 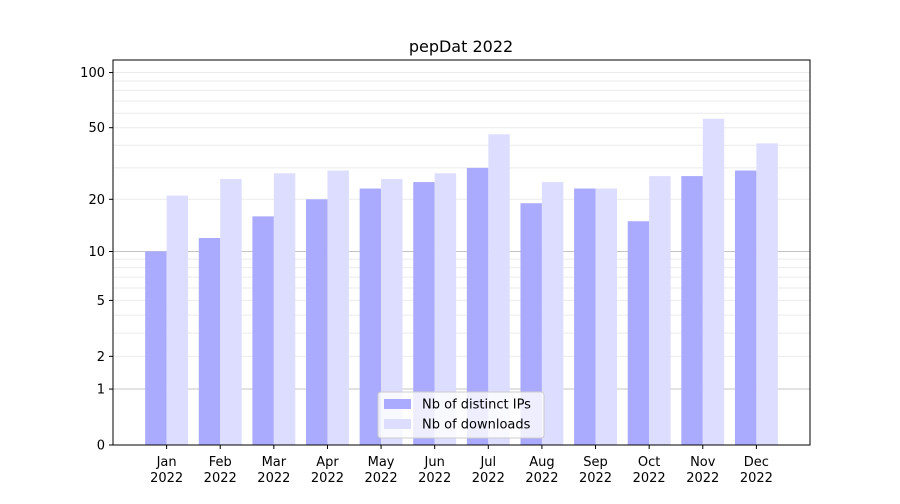 What do you see at coordinates (541, 462) in the screenshot?
I see `x-tick-label: Aug` at bounding box center [541, 462].